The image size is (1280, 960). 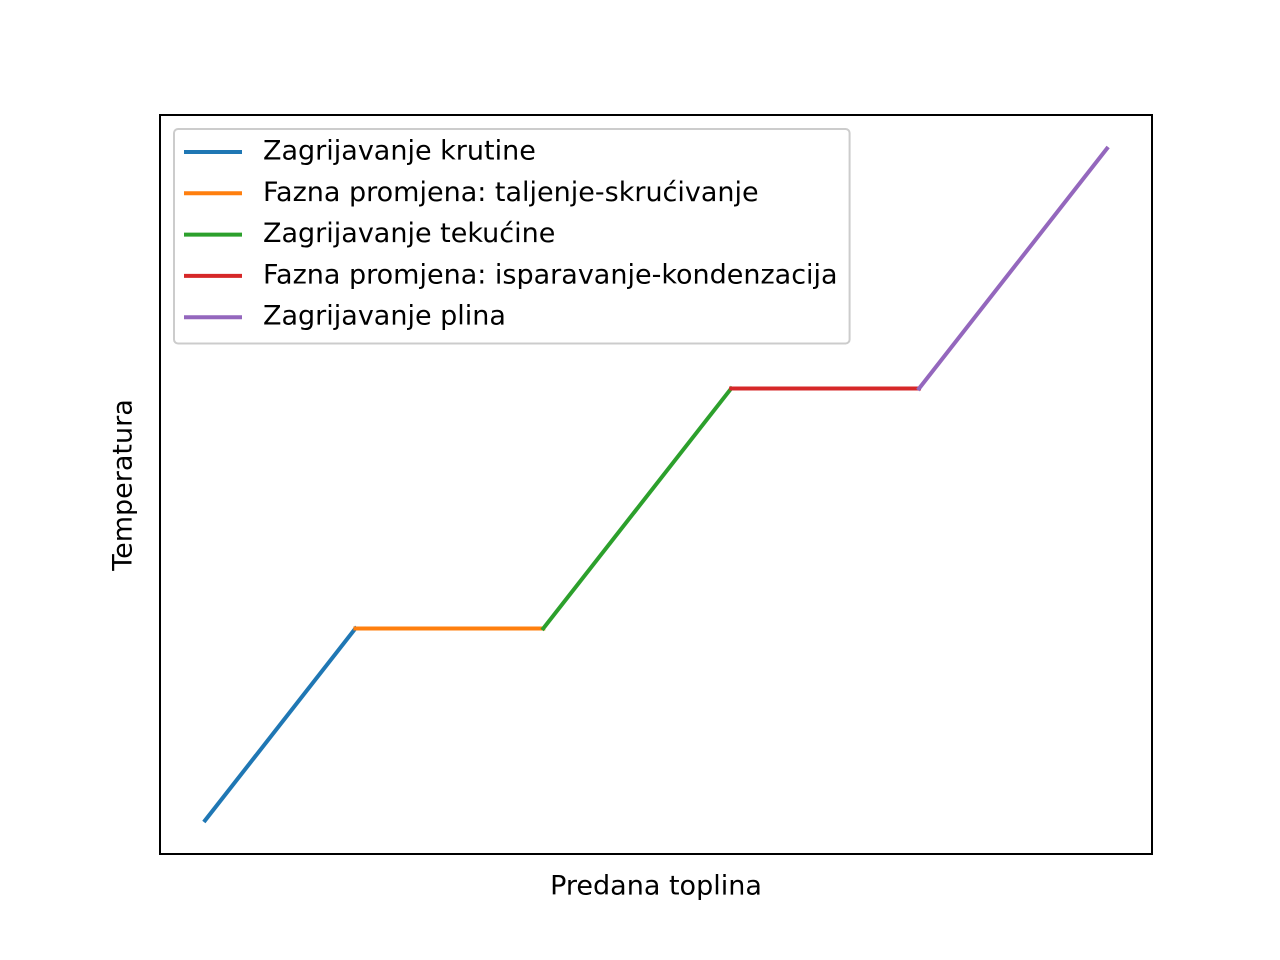 What do you see at coordinates (511, 192) in the screenshot?
I see `legend-label: Fazna promjena: taljenje-skrućivanje` at bounding box center [511, 192].